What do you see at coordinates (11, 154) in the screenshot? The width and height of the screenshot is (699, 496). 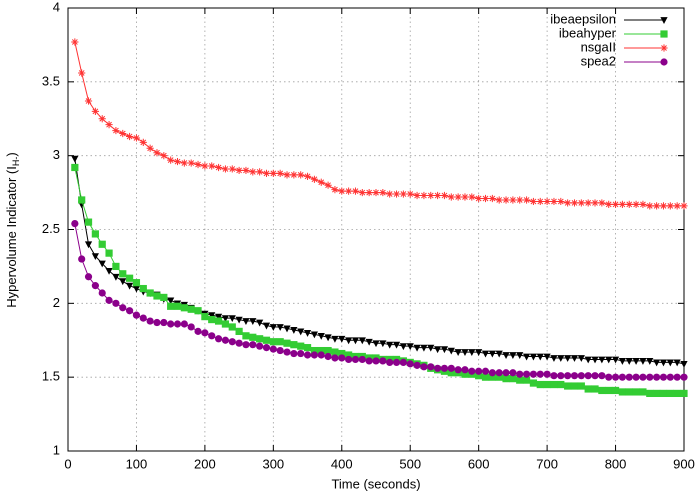 I see `y-axis-title-end: )` at bounding box center [11, 154].